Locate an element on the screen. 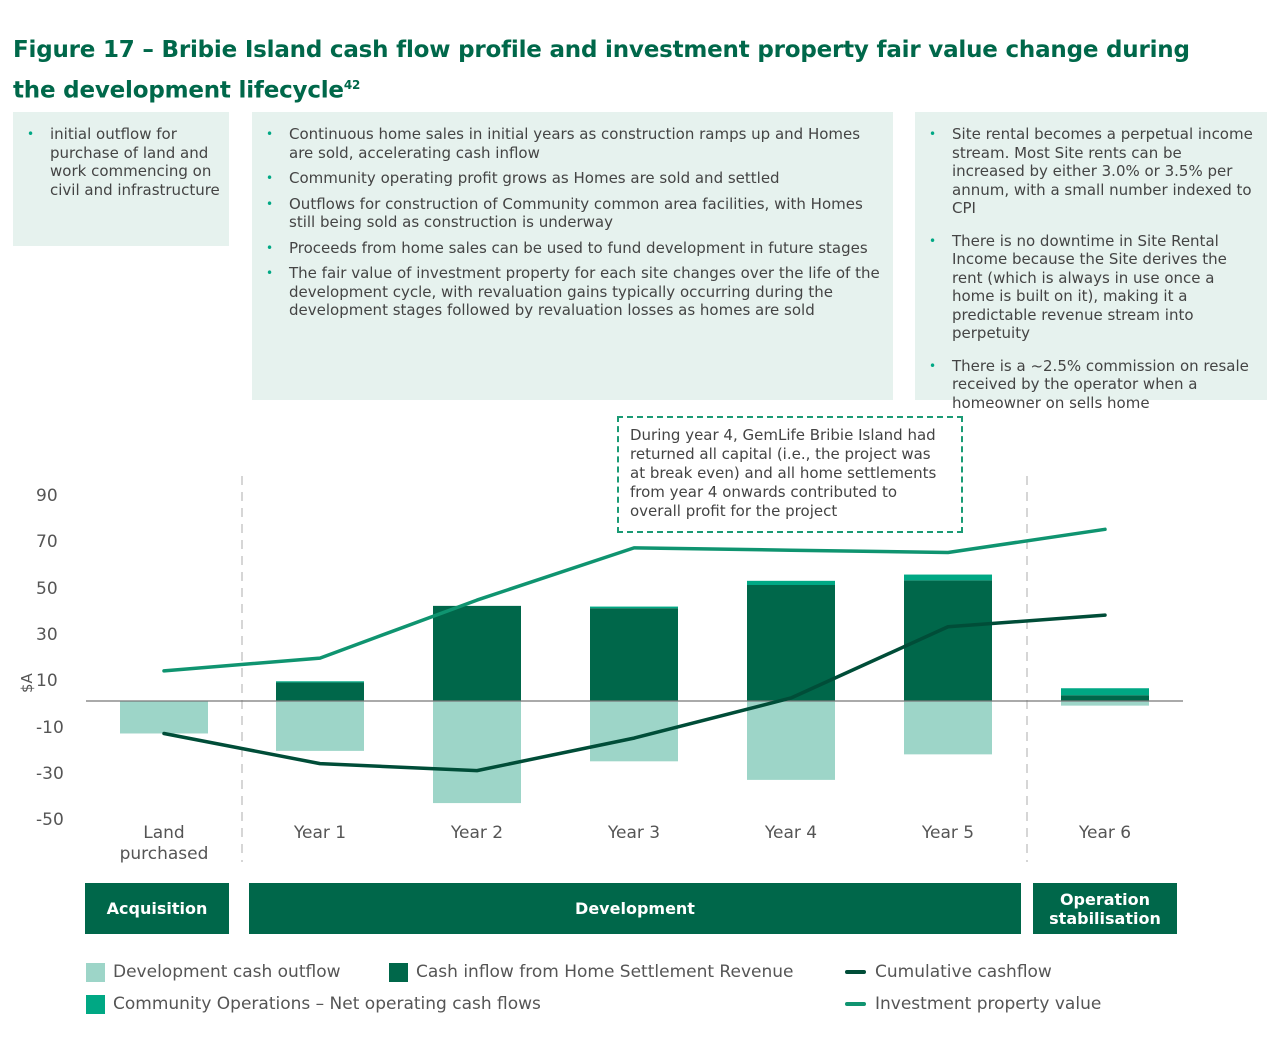 Image resolution: width=1267 pixels, height=1062 pixels. y-tick-label: -10 is located at coordinates (50, 727).